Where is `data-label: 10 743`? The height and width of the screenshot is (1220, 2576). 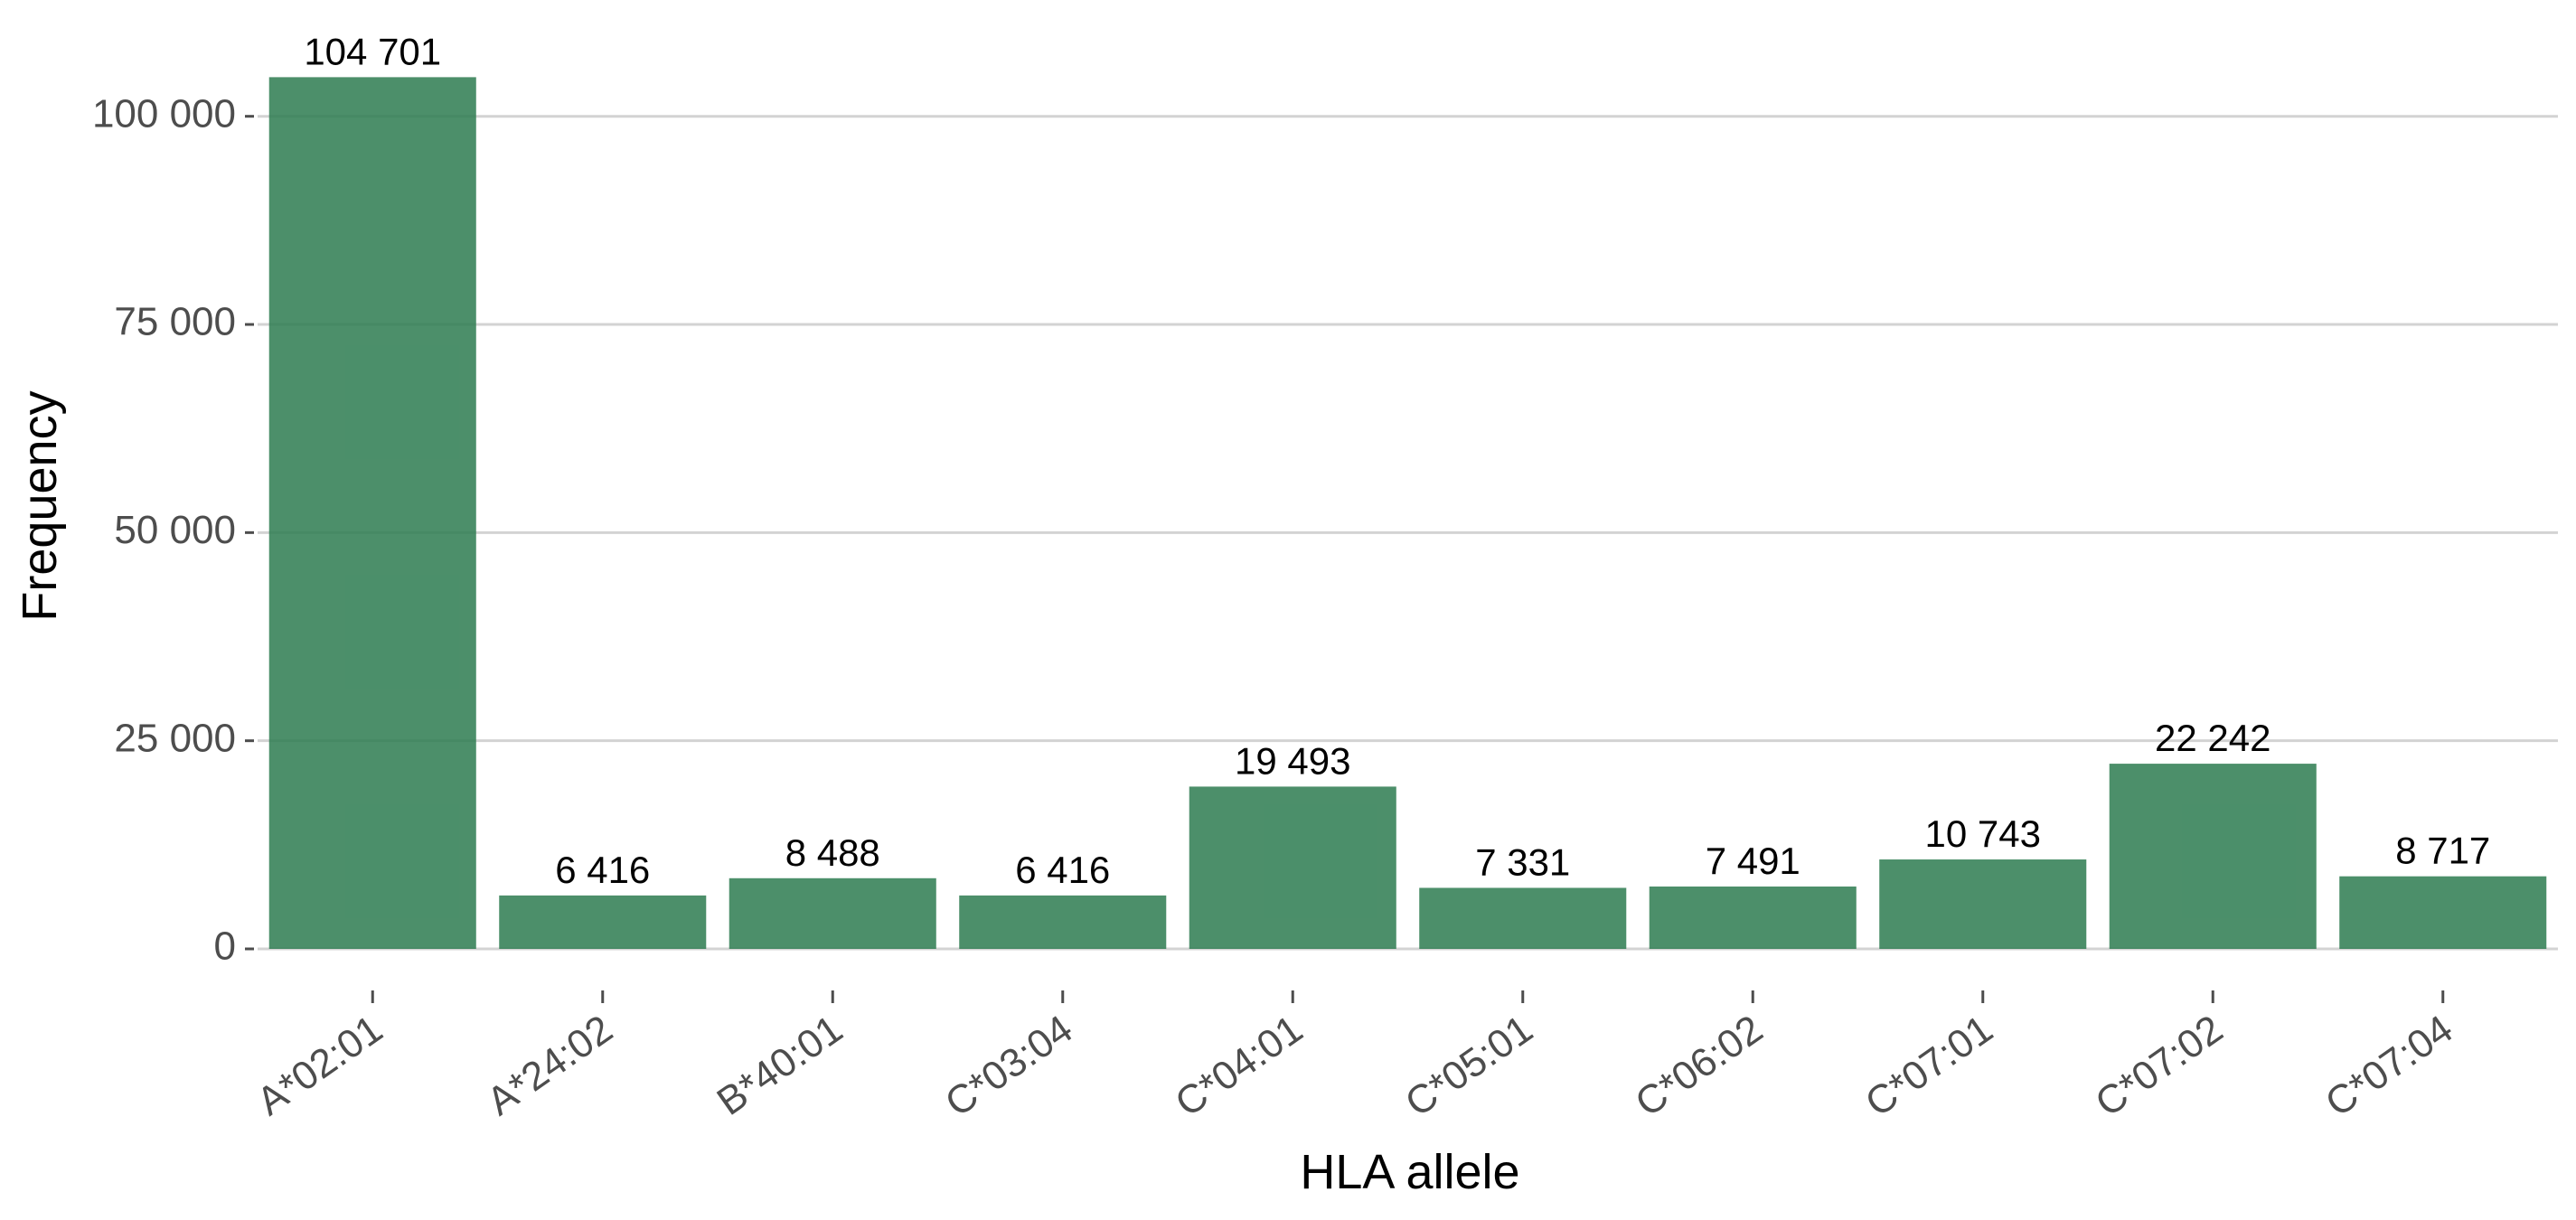 data-label: 10 743 is located at coordinates (1983, 833).